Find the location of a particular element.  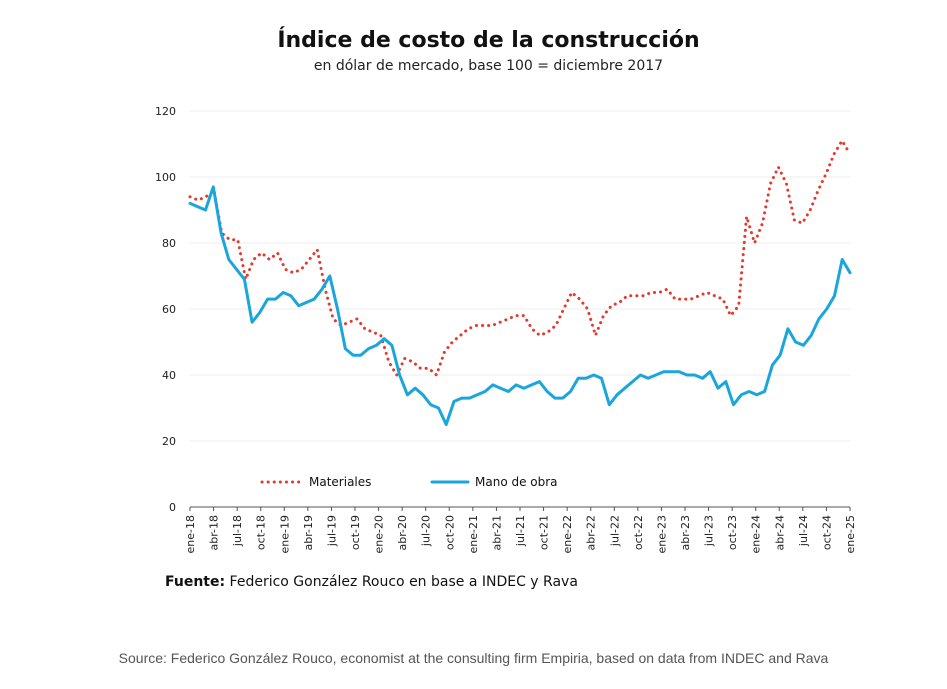

x-tick-label: jul-23 is located at coordinates (709, 531).